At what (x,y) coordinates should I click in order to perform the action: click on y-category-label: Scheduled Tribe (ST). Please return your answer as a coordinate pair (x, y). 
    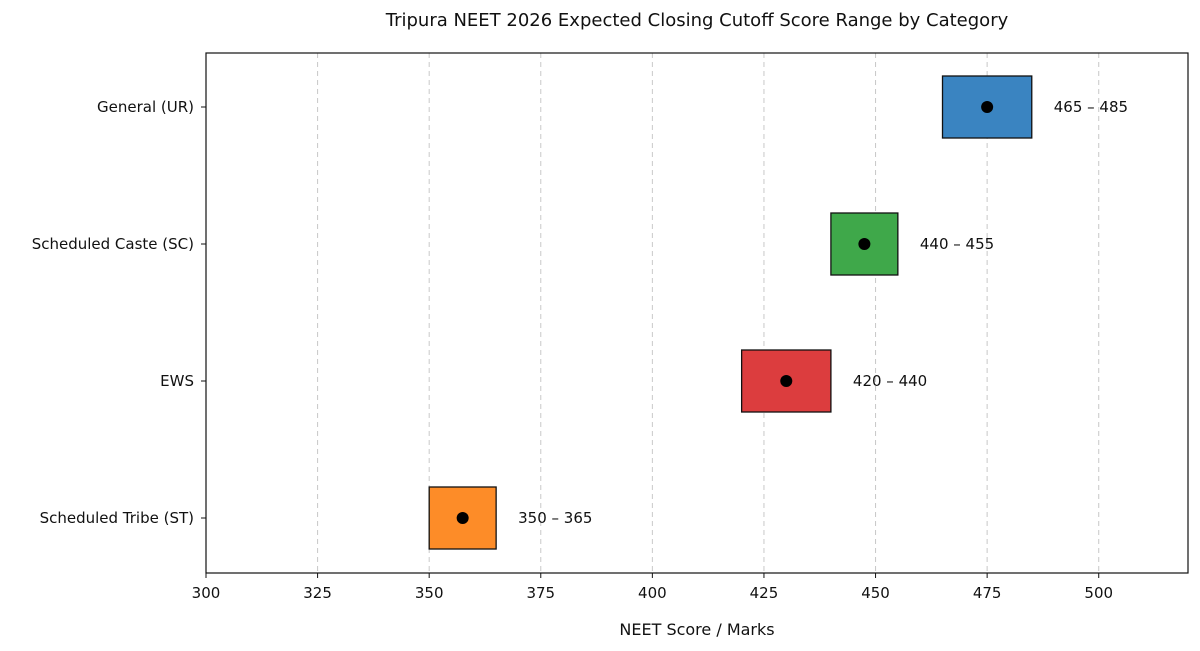
    Looking at the image, I should click on (117, 518).